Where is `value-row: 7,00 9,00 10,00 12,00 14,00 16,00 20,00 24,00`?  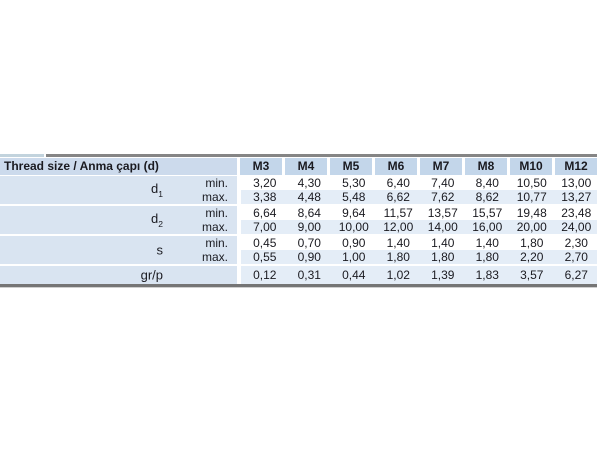
value-row: 7,00 9,00 10,00 12,00 14,00 16,00 20,00 24,00 is located at coordinates (419, 227).